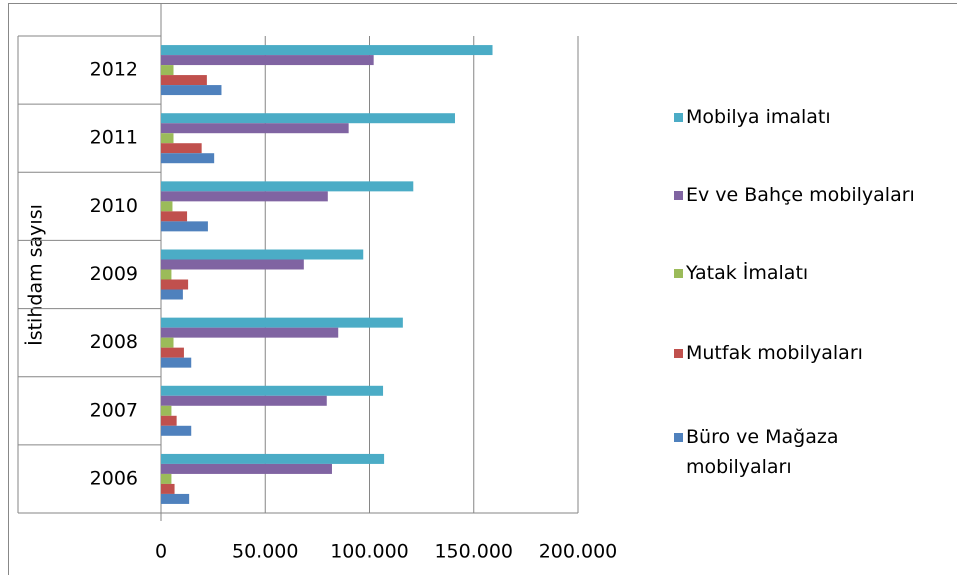  Describe the element at coordinates (35, 275) in the screenshot. I see `y-axis-label: İstihdam sayısı` at that location.